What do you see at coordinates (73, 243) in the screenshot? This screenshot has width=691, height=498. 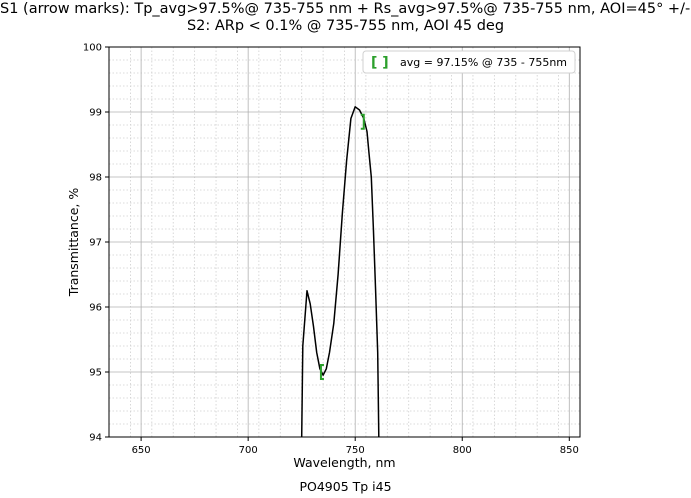 I see `y-axis-label: Transmittance, %` at bounding box center [73, 243].